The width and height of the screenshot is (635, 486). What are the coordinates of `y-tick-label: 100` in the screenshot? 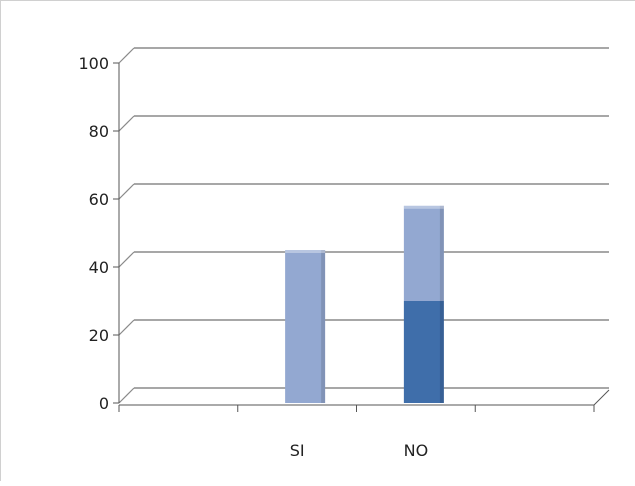 It's located at (93, 63).